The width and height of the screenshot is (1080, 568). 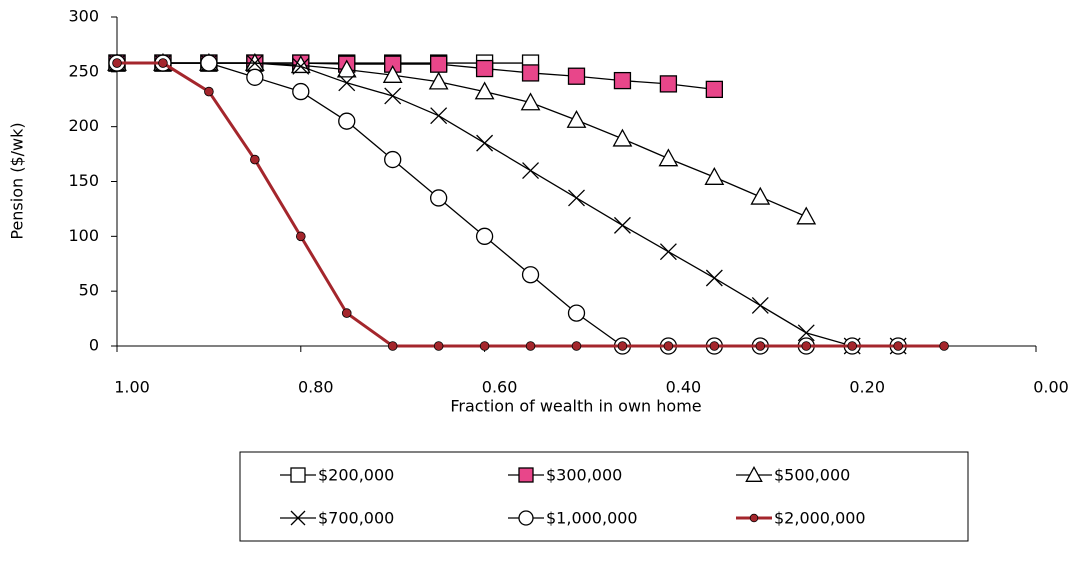 What do you see at coordinates (83, 235) in the screenshot?
I see `y-tick-label: 100` at bounding box center [83, 235].